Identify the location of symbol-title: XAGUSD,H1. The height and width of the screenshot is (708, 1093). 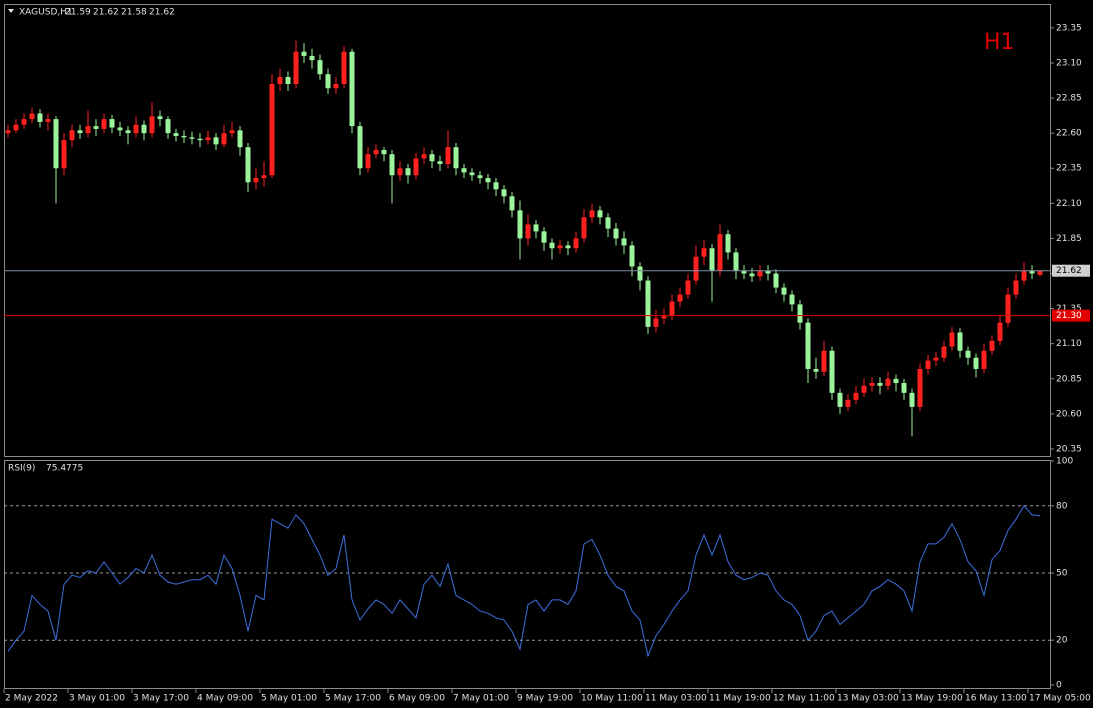
(46, 13).